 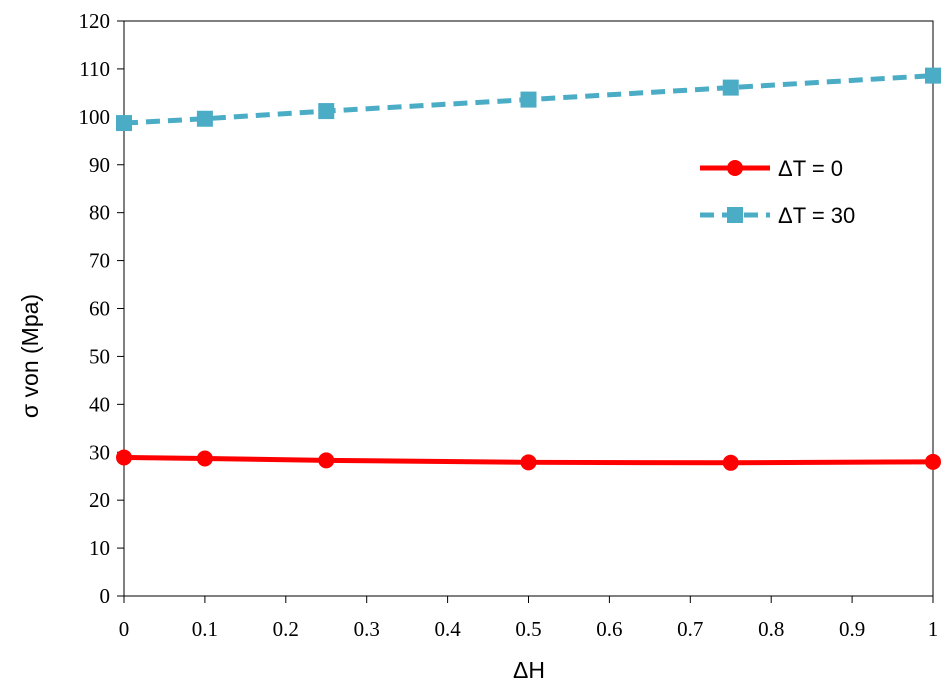 I want to click on y-tick-label: 10, so click(x=99, y=548).